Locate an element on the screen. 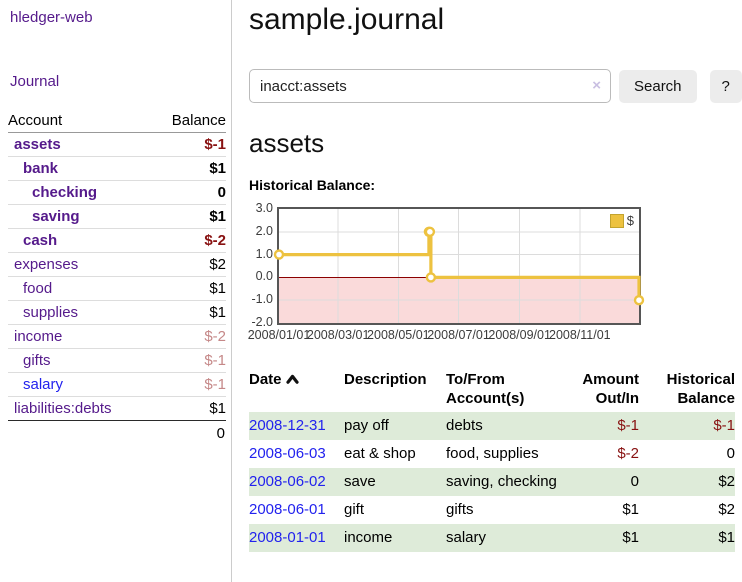 Image resolution: width=742 pixels, height=582 pixels. x-tick-label: 2008/01/01 is located at coordinates (279, 335).